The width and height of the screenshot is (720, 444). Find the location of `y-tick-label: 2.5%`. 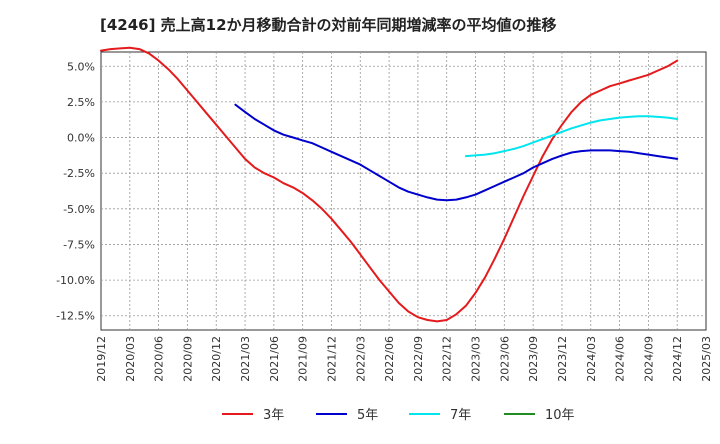

y-tick-label: 2.5% is located at coordinates (81, 102).